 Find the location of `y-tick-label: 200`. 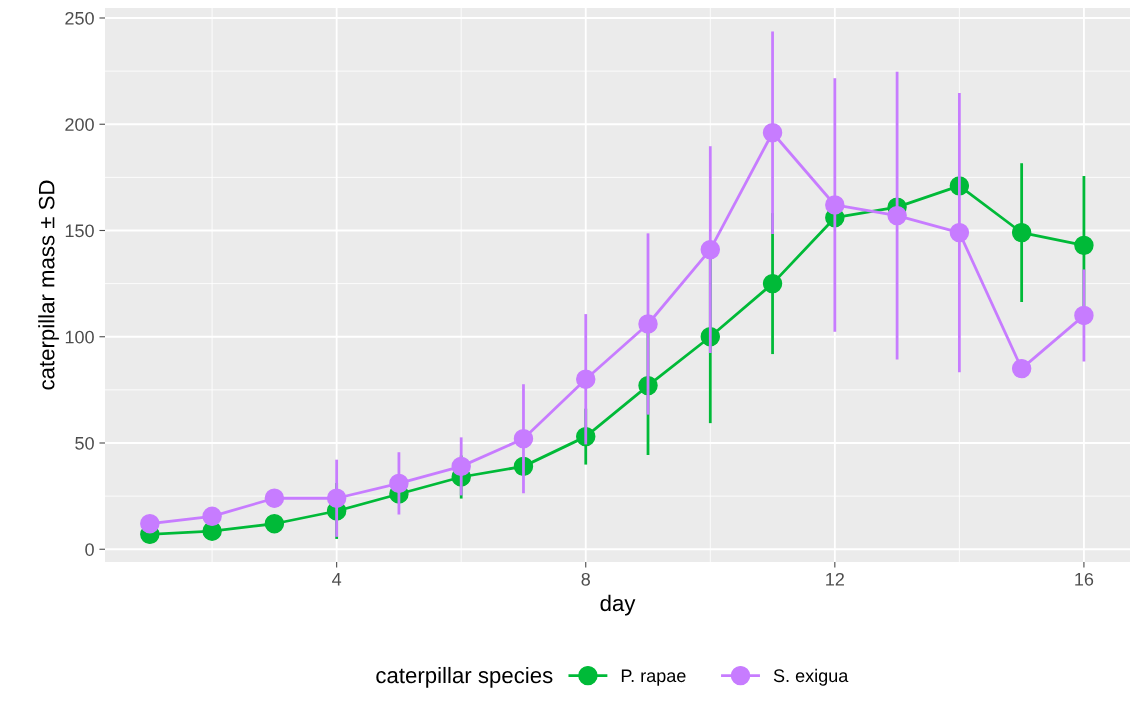

y-tick-label: 200 is located at coordinates (79, 124).